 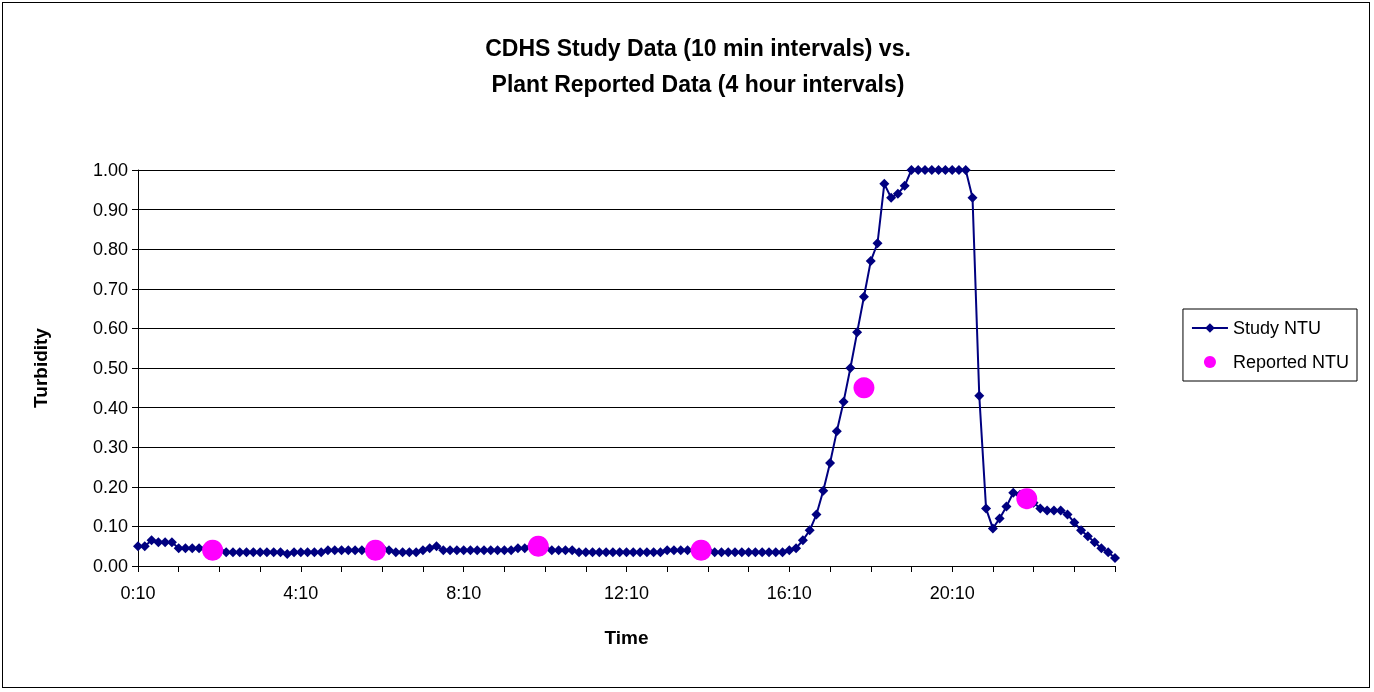 What do you see at coordinates (110, 447) in the screenshot?
I see `y-tick-label: 0.30` at bounding box center [110, 447].